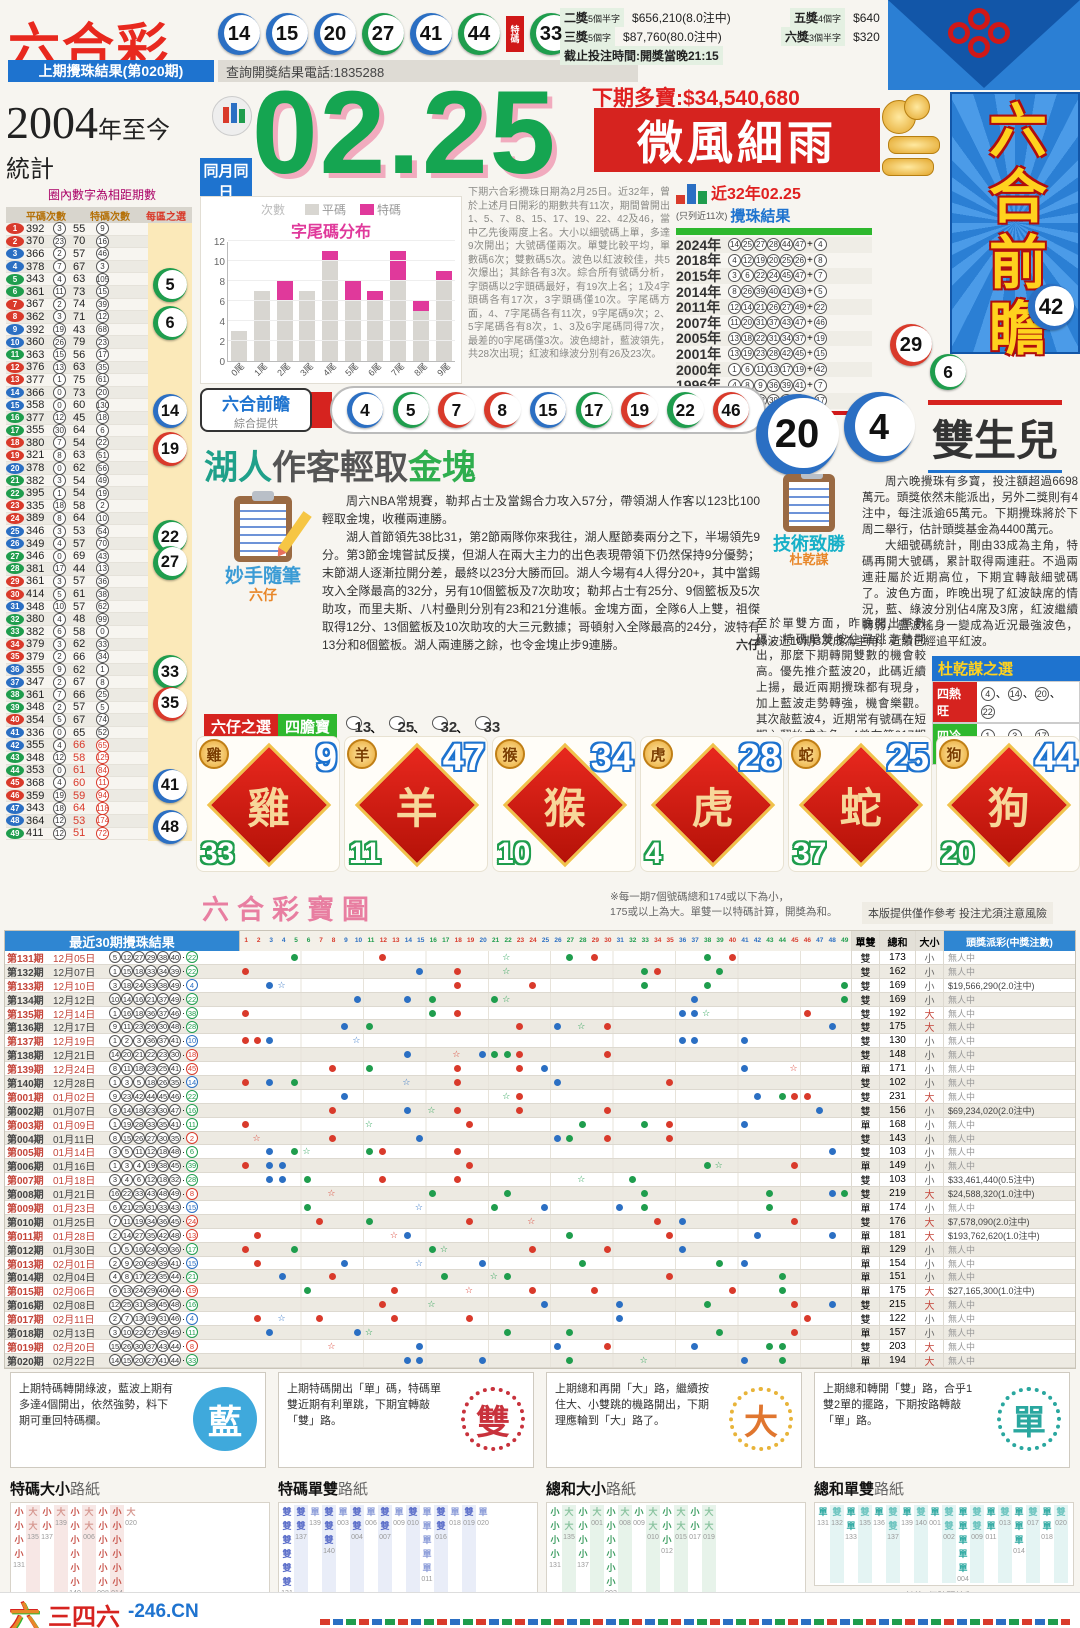 The width and height of the screenshot is (1080, 1628). I want to click on road-title: 總和單雙路紙, so click(859, 1489).